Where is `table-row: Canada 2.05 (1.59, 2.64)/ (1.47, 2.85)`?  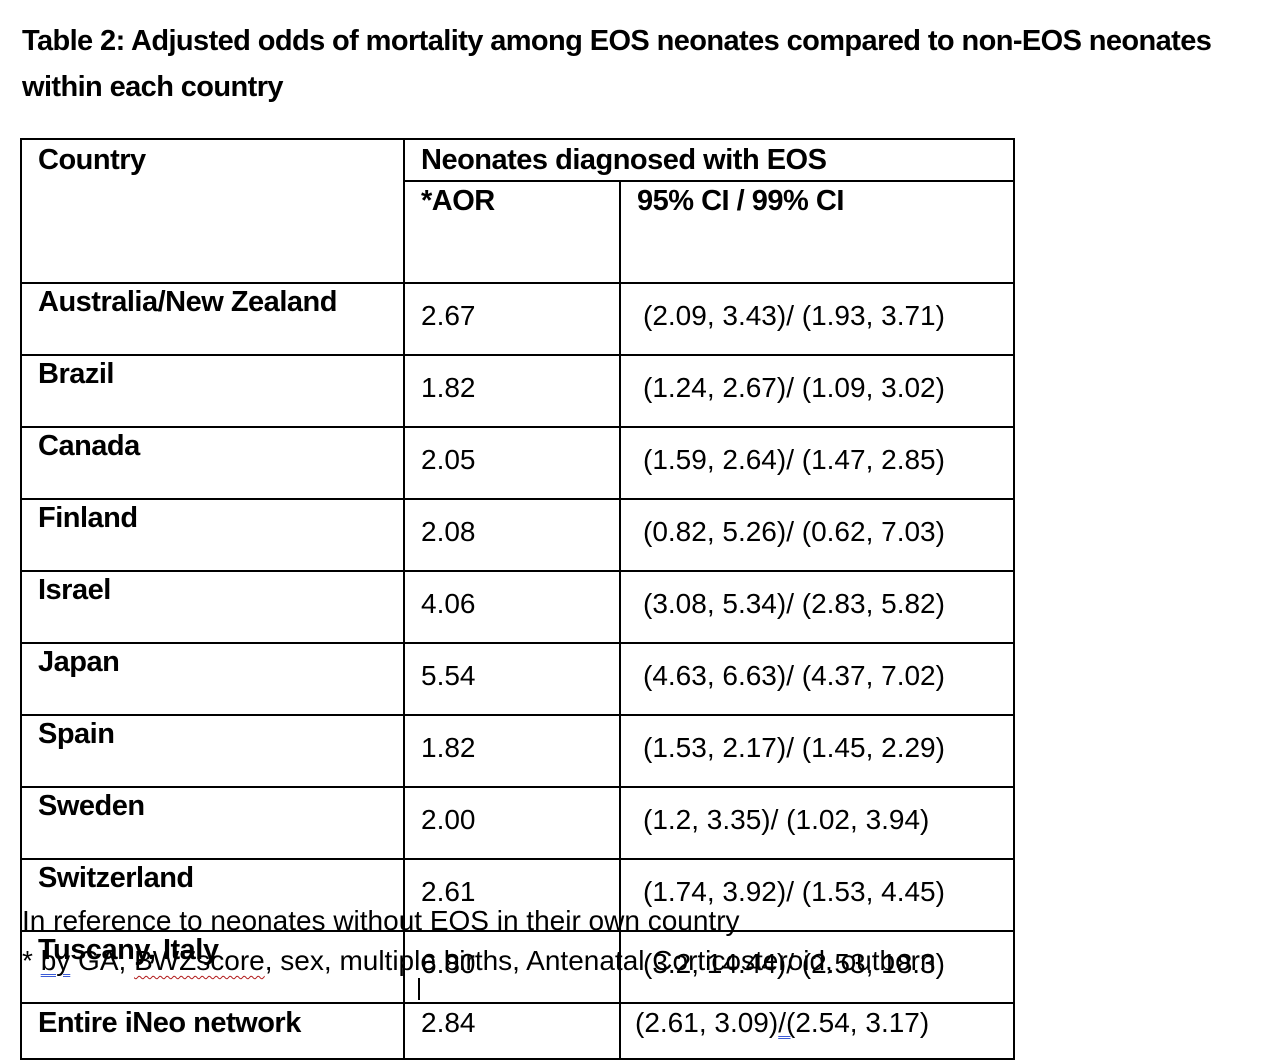 table-row: Canada 2.05 (1.59, 2.64)/ (1.47, 2.85) is located at coordinates (517, 463).